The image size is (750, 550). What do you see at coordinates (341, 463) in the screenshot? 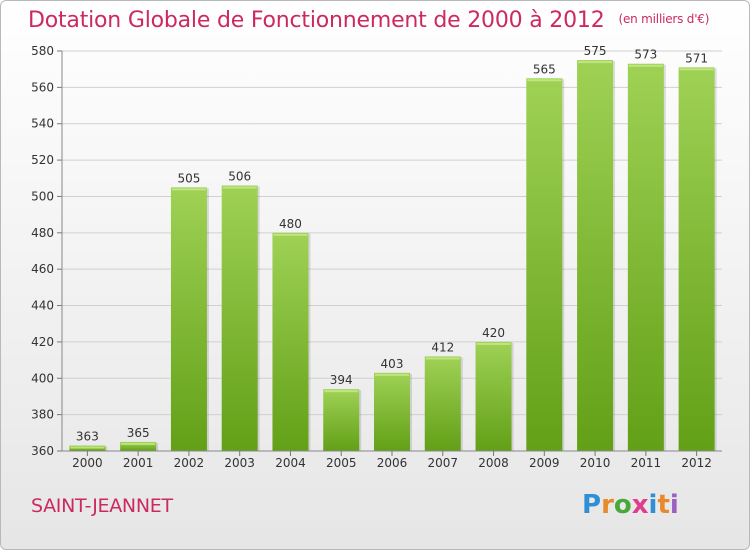
I see `x-tick-label: 2005` at bounding box center [341, 463].